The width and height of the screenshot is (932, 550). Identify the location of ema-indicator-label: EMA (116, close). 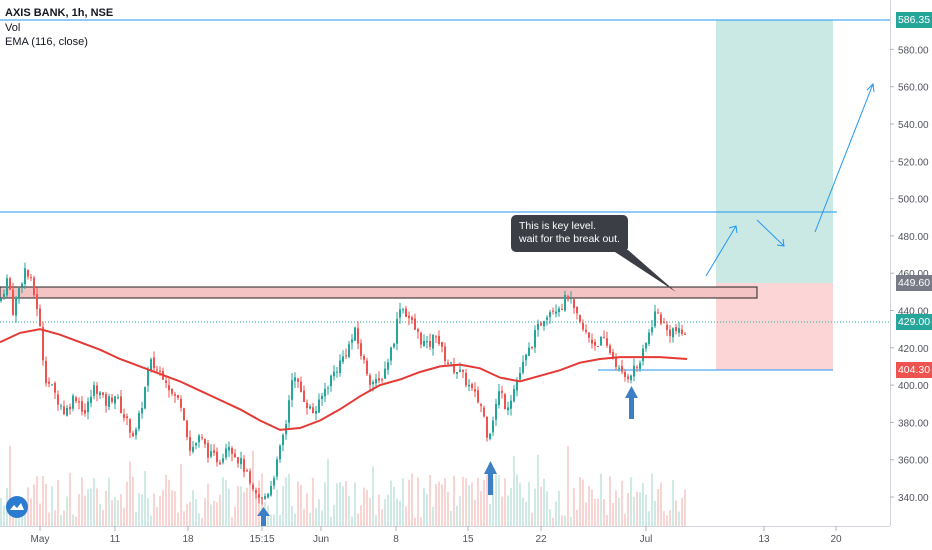
(46, 42).